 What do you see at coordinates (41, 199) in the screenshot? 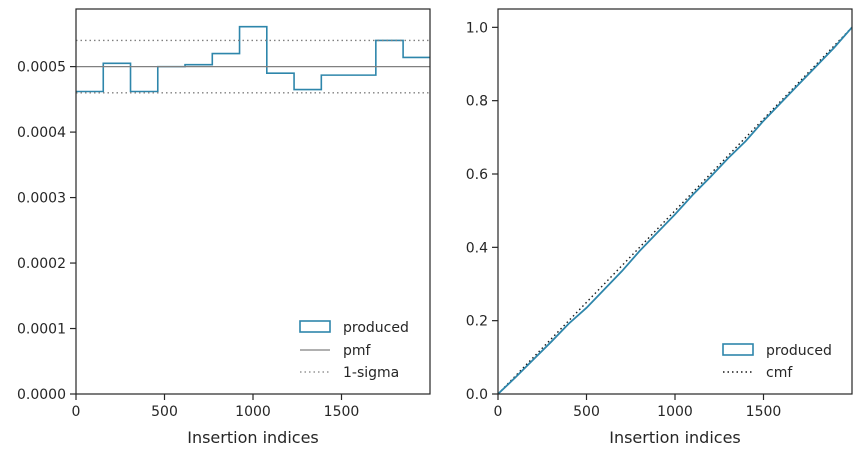
I see `l-y-tick-label: 0.0003` at bounding box center [41, 199].